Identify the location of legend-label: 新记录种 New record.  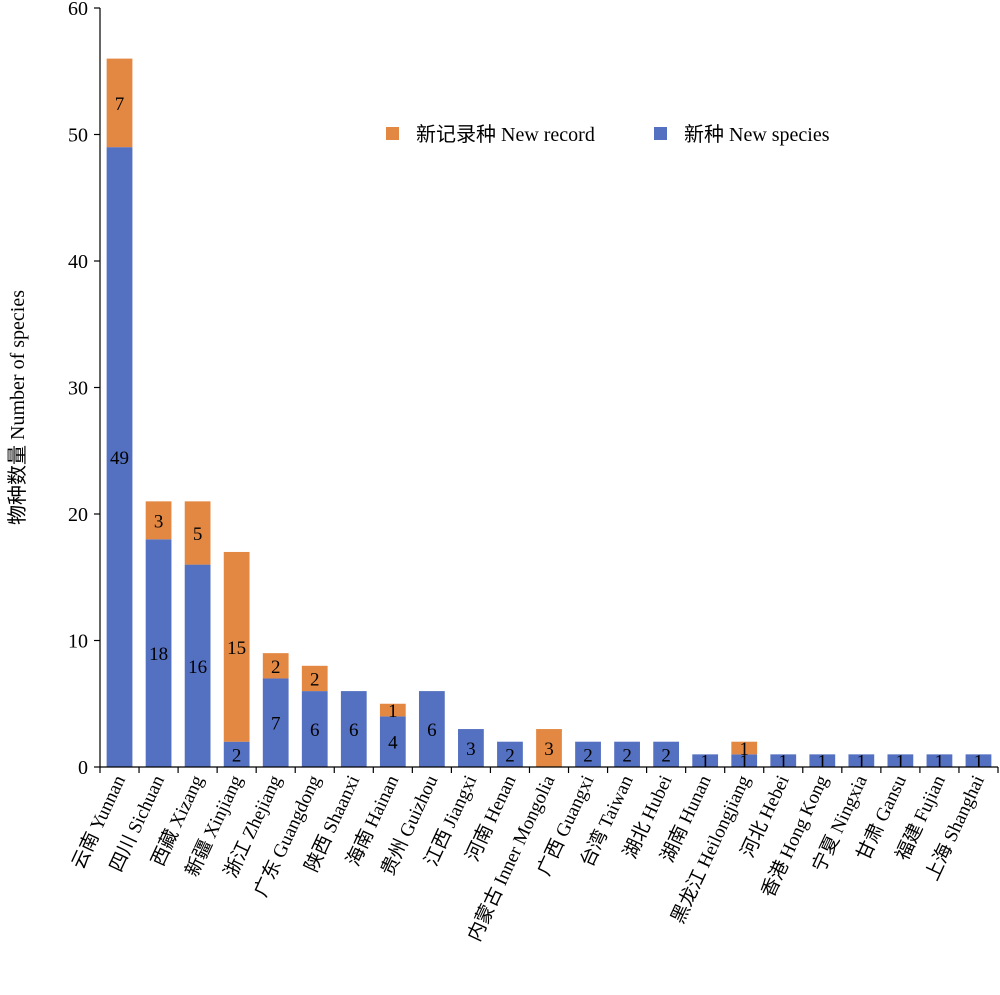
(505, 134).